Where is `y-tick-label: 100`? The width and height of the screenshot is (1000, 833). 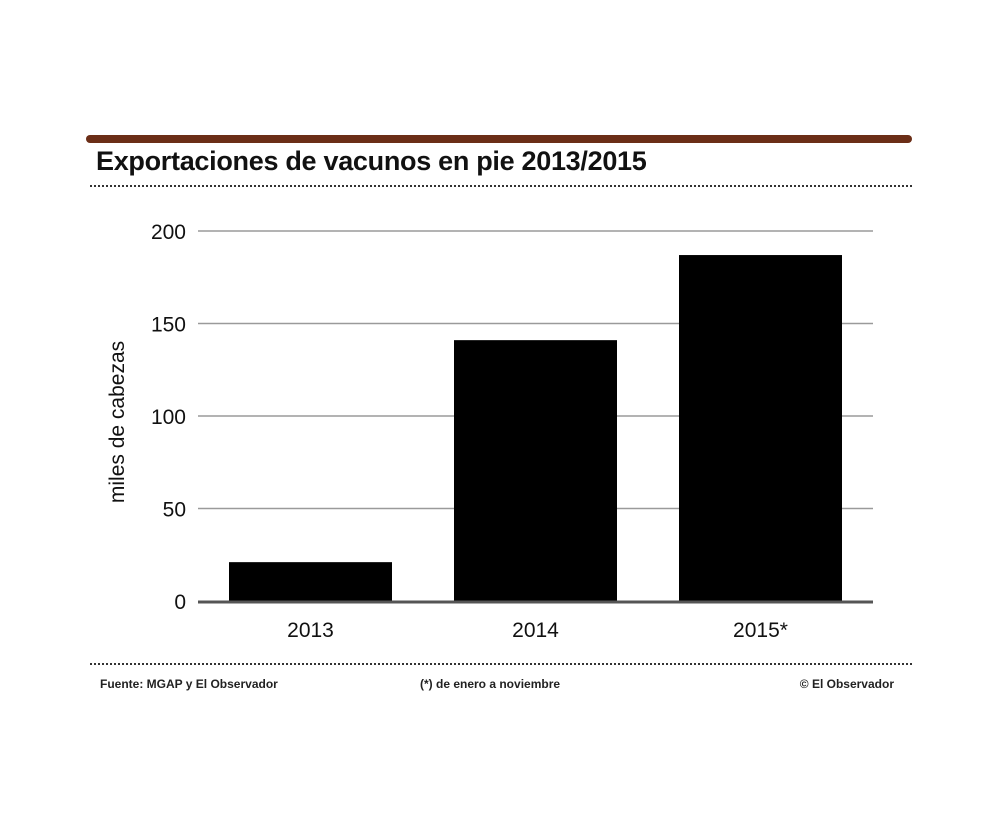 y-tick-label: 100 is located at coordinates (168, 417).